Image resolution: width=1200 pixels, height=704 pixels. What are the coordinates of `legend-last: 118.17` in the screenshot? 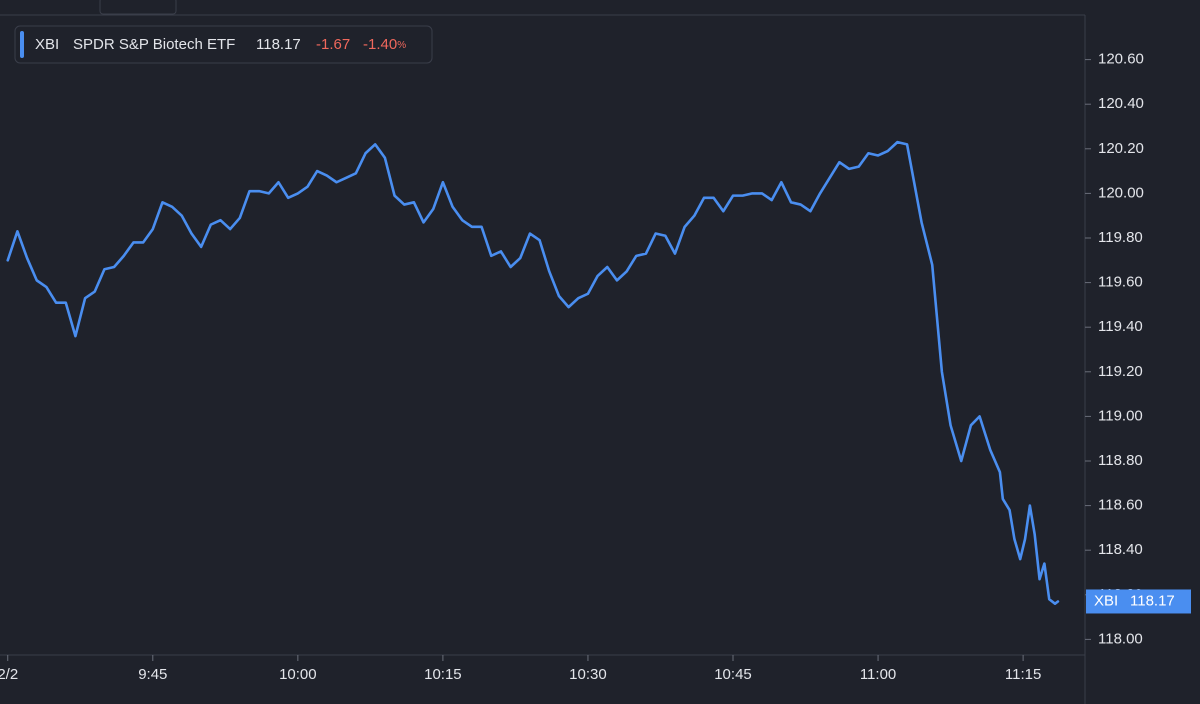 It's located at (278, 44).